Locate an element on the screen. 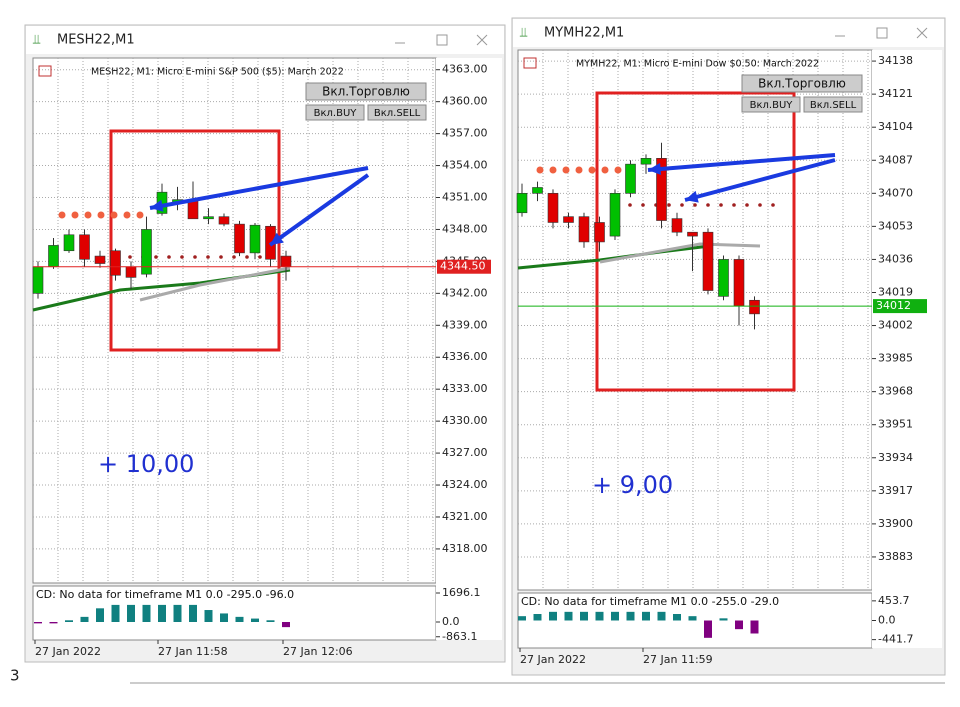  y-tick-label: 34019 is located at coordinates (895, 291).